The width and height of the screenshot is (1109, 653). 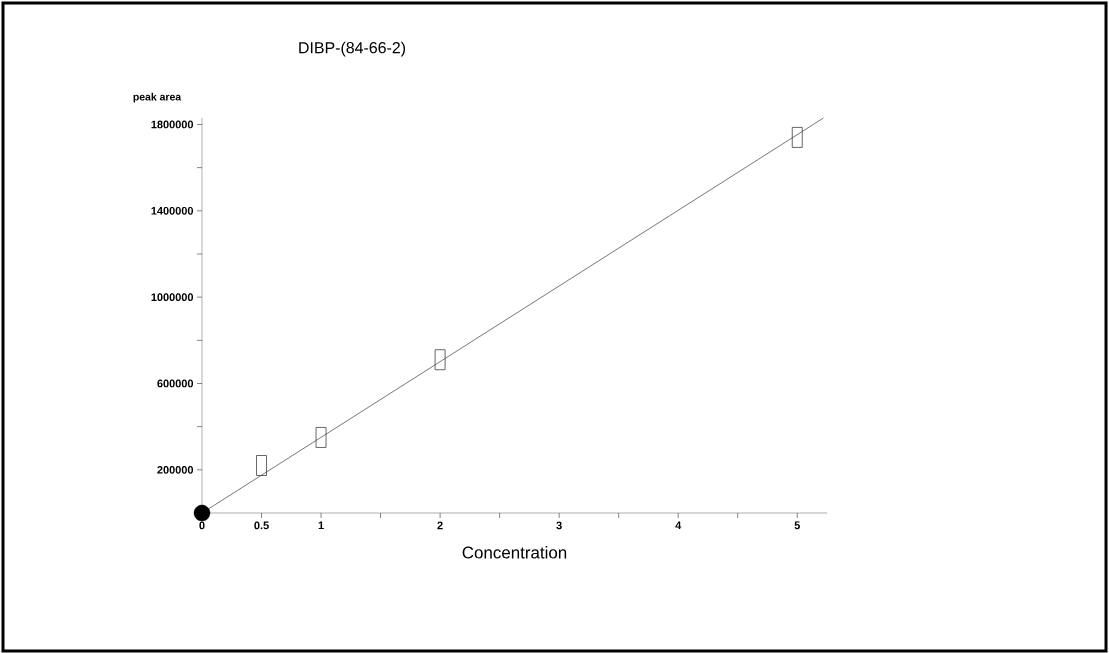 I want to click on x-tick-label: 5, so click(x=797, y=525).